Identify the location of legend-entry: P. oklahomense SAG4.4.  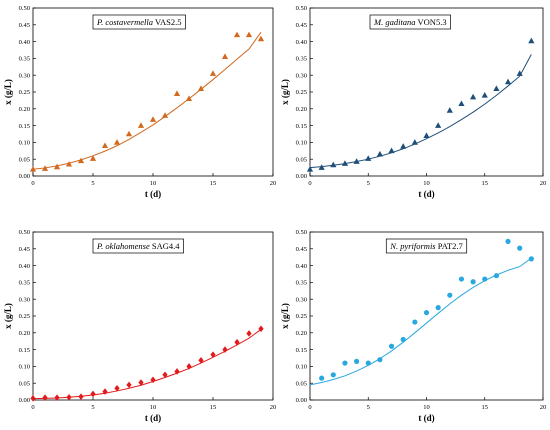
(138, 246).